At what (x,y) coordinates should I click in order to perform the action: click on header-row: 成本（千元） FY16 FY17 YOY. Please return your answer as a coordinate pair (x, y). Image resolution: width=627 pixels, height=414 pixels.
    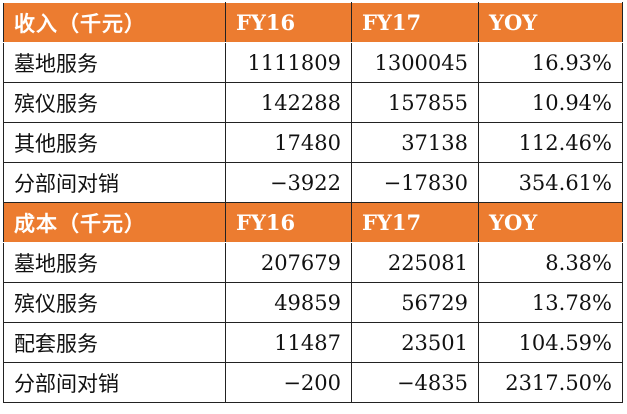
    Looking at the image, I should click on (313, 222).